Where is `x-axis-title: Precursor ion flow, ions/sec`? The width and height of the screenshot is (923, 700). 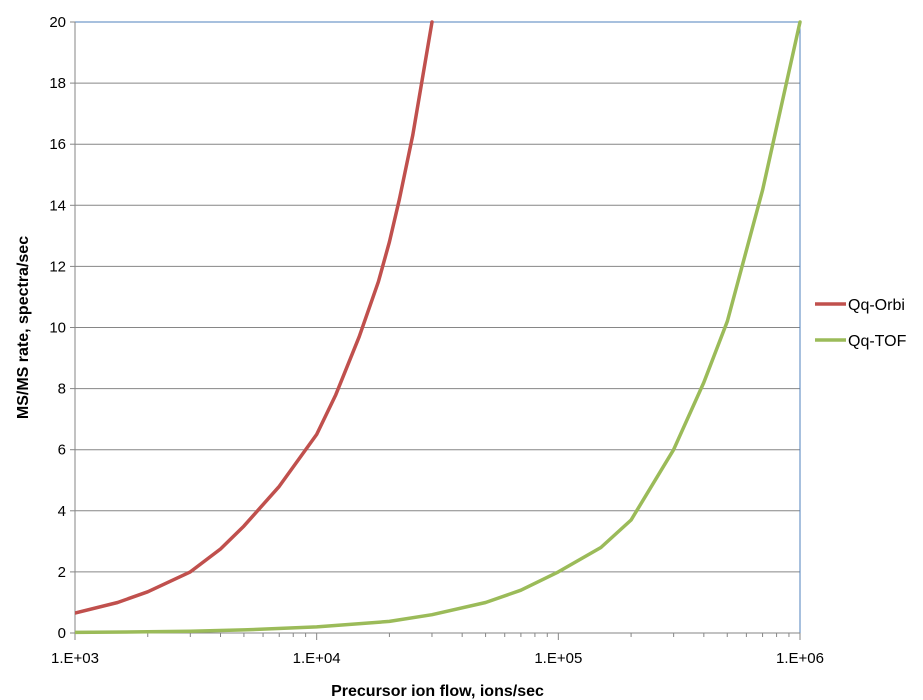 x-axis-title: Precursor ion flow, ions/sec is located at coordinates (437, 691).